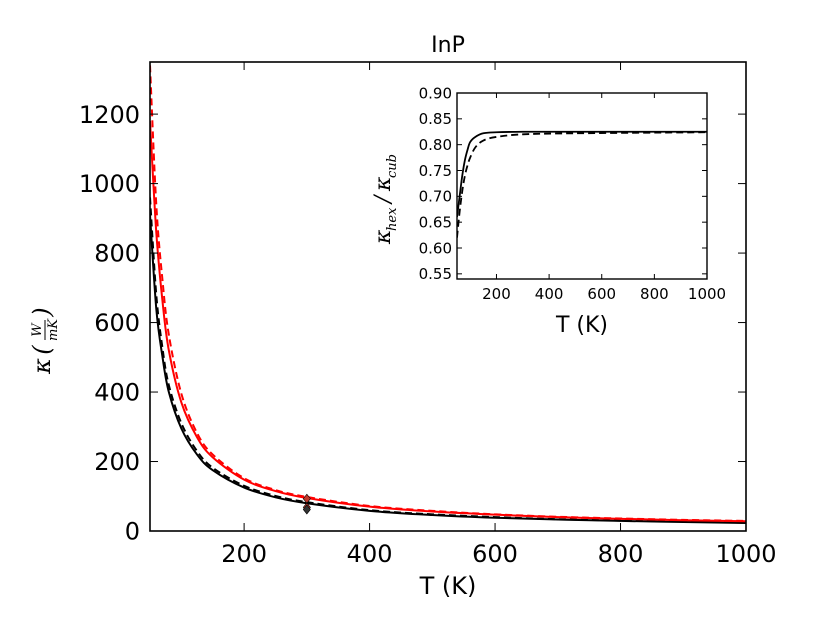 The height and width of the screenshot is (623, 830). What do you see at coordinates (44, 341) in the screenshot?
I see `y-axis-label: κ ( W mK )` at bounding box center [44, 341].